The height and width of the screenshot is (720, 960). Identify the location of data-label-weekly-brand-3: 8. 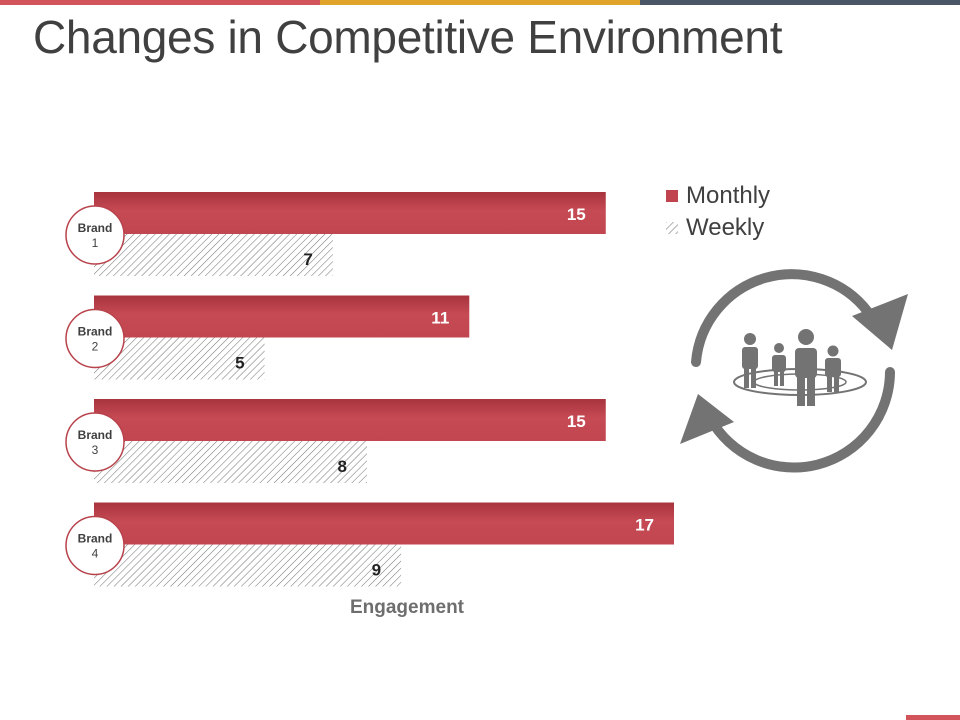
(341, 466).